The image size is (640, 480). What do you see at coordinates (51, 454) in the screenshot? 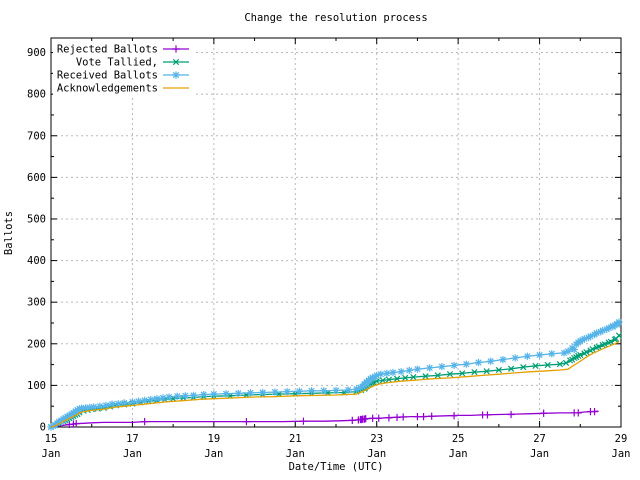
I see `xtick-label-month-15: Jan` at bounding box center [51, 454].